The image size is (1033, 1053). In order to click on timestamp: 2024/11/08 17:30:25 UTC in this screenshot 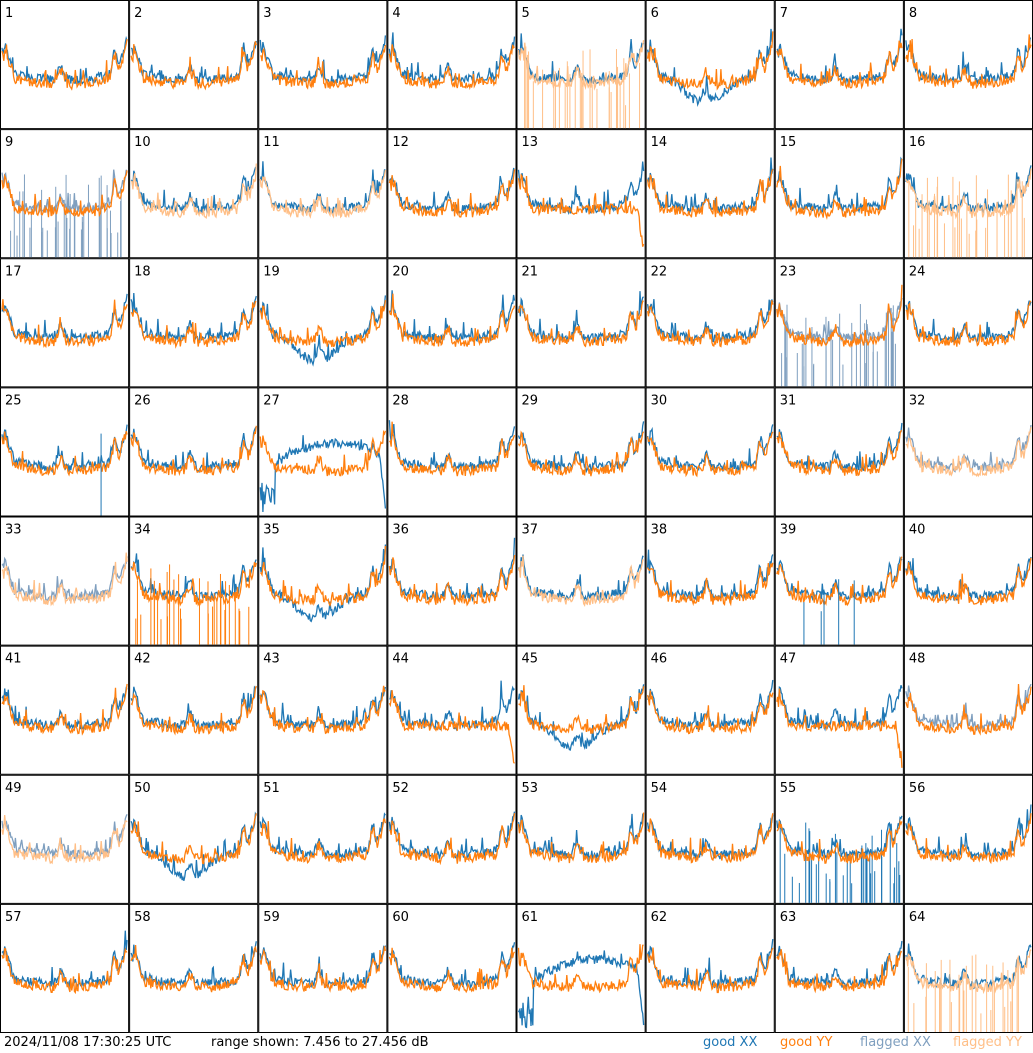, I will do `click(88, 1042)`.